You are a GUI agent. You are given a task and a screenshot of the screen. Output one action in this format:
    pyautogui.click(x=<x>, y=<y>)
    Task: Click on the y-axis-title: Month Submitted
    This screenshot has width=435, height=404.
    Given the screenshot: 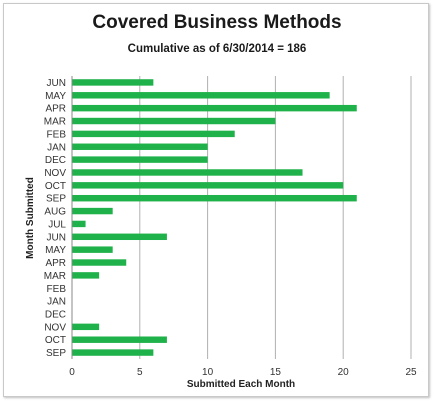 What is the action you would take?
    pyautogui.click(x=30, y=218)
    